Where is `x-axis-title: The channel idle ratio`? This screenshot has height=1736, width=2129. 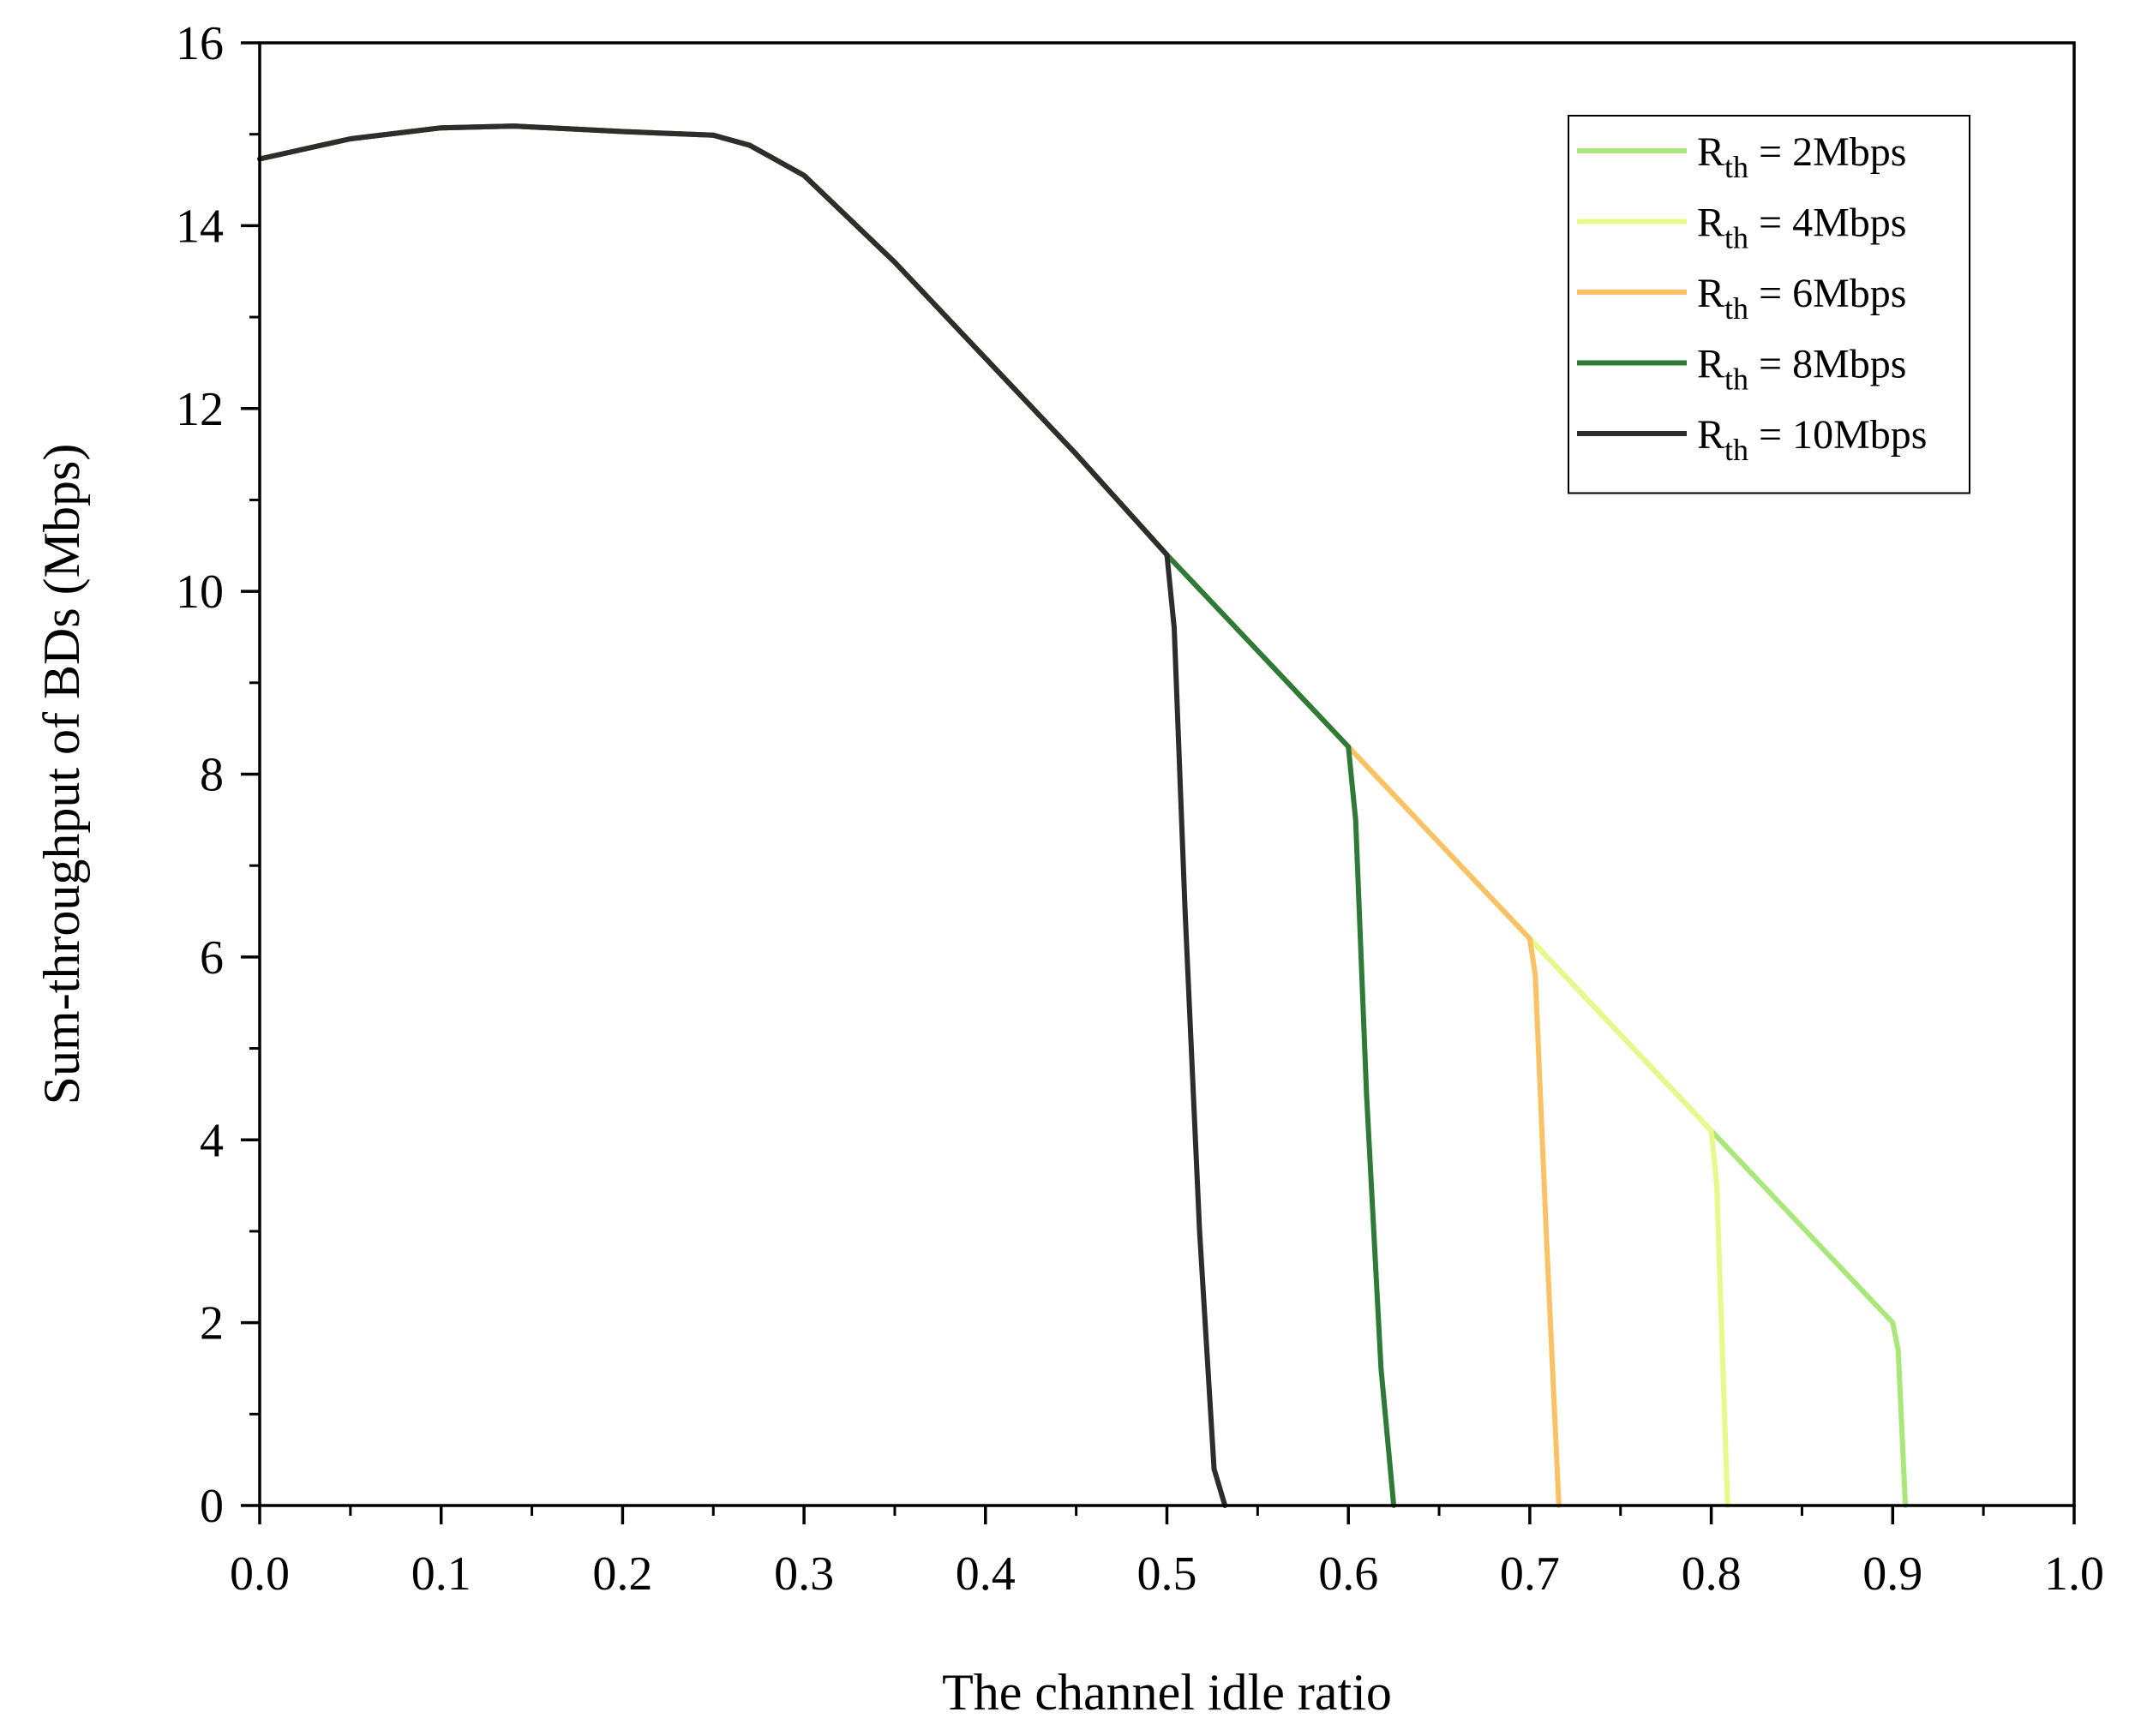
x-axis-title: The channel idle ratio is located at coordinates (1167, 1692).